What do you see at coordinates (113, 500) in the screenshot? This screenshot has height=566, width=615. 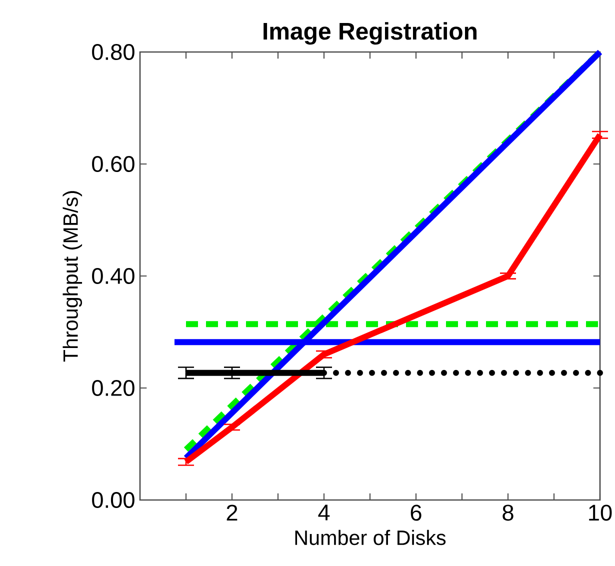 I see `y-tick-label: 0.00` at bounding box center [113, 500].